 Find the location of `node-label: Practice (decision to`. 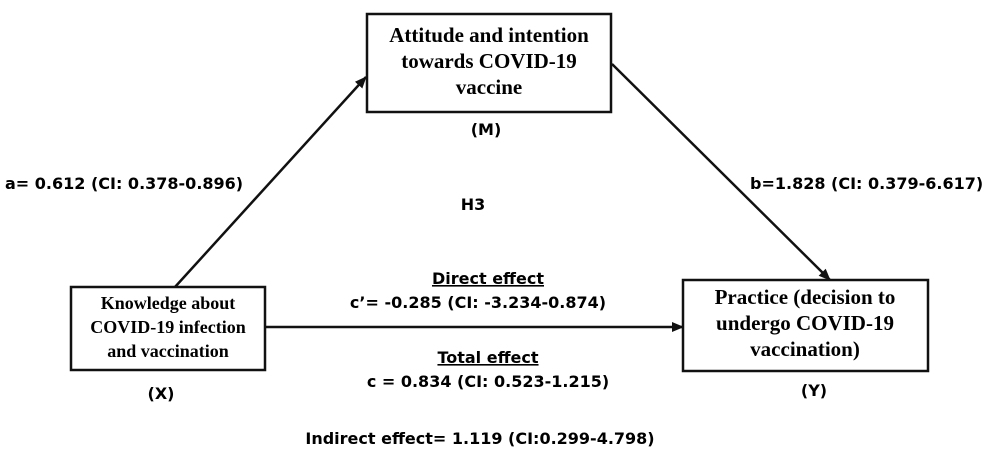

node-label: Practice (decision to is located at coordinates (805, 297).